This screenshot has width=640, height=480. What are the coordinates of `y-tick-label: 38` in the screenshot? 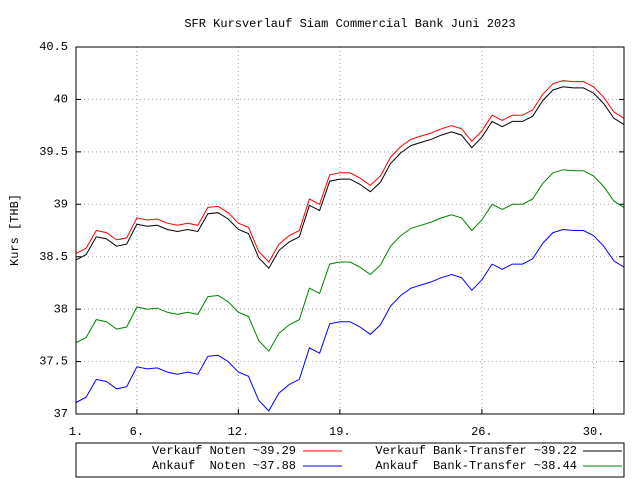 It's located at (61, 309).